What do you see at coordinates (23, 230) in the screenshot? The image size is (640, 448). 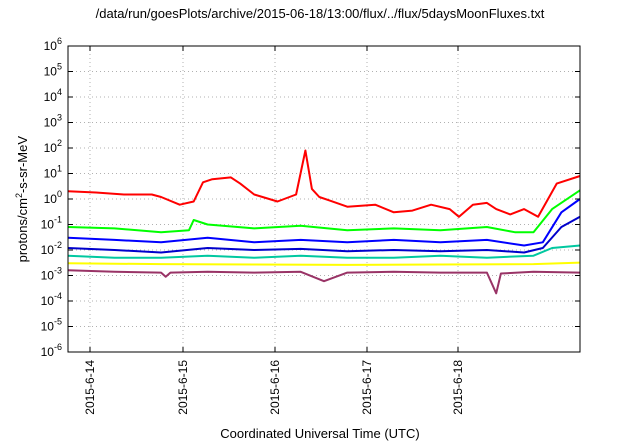 I see `y-axis-label-prefix: protons/cm` at bounding box center [23, 230].